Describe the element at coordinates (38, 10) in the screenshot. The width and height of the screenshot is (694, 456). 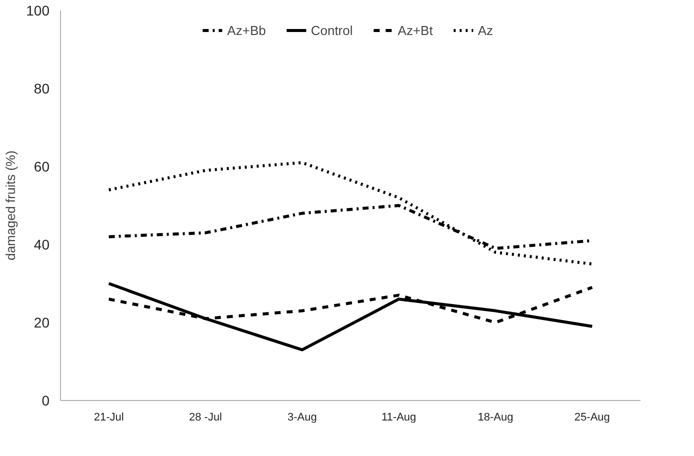
I see `y-tick-label: 100` at that location.